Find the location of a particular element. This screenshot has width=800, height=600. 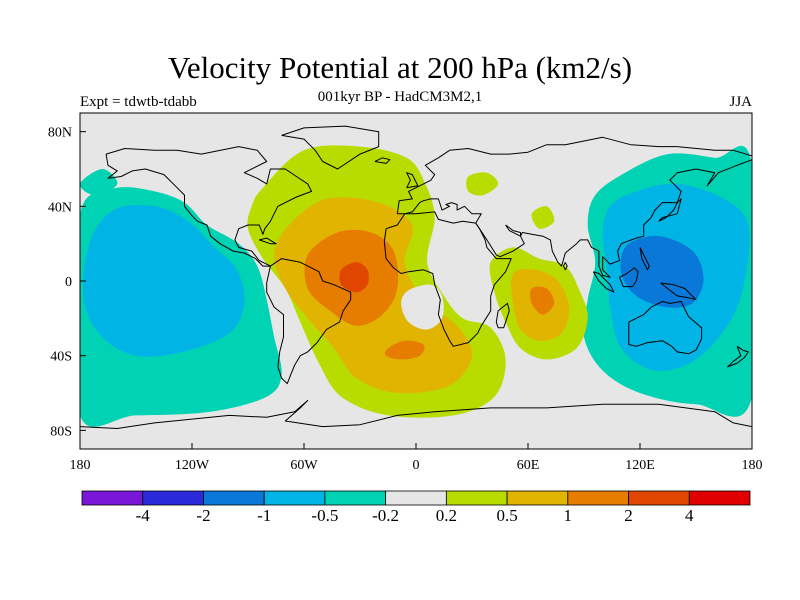

coastline-philippines is located at coordinates (644, 259).